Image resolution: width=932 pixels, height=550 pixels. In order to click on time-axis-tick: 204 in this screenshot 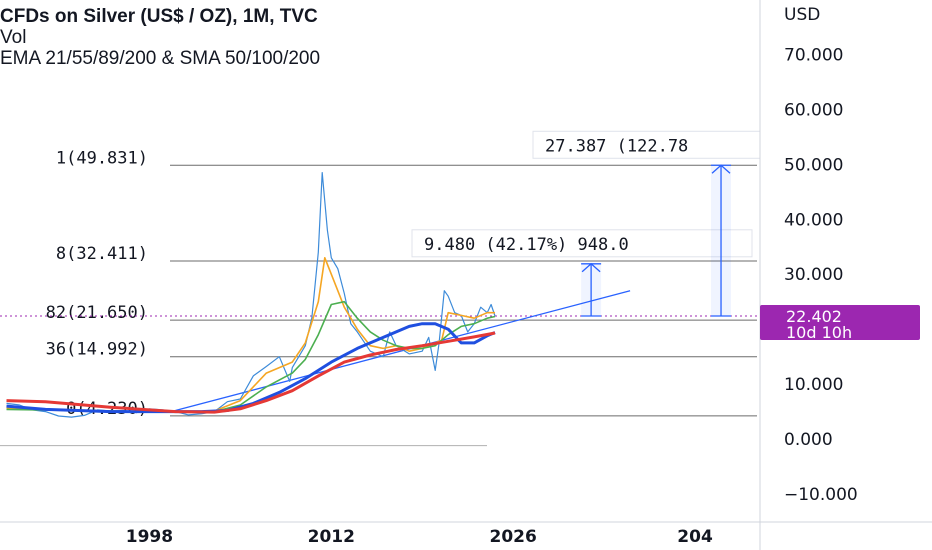, I will do `click(695, 537)`.